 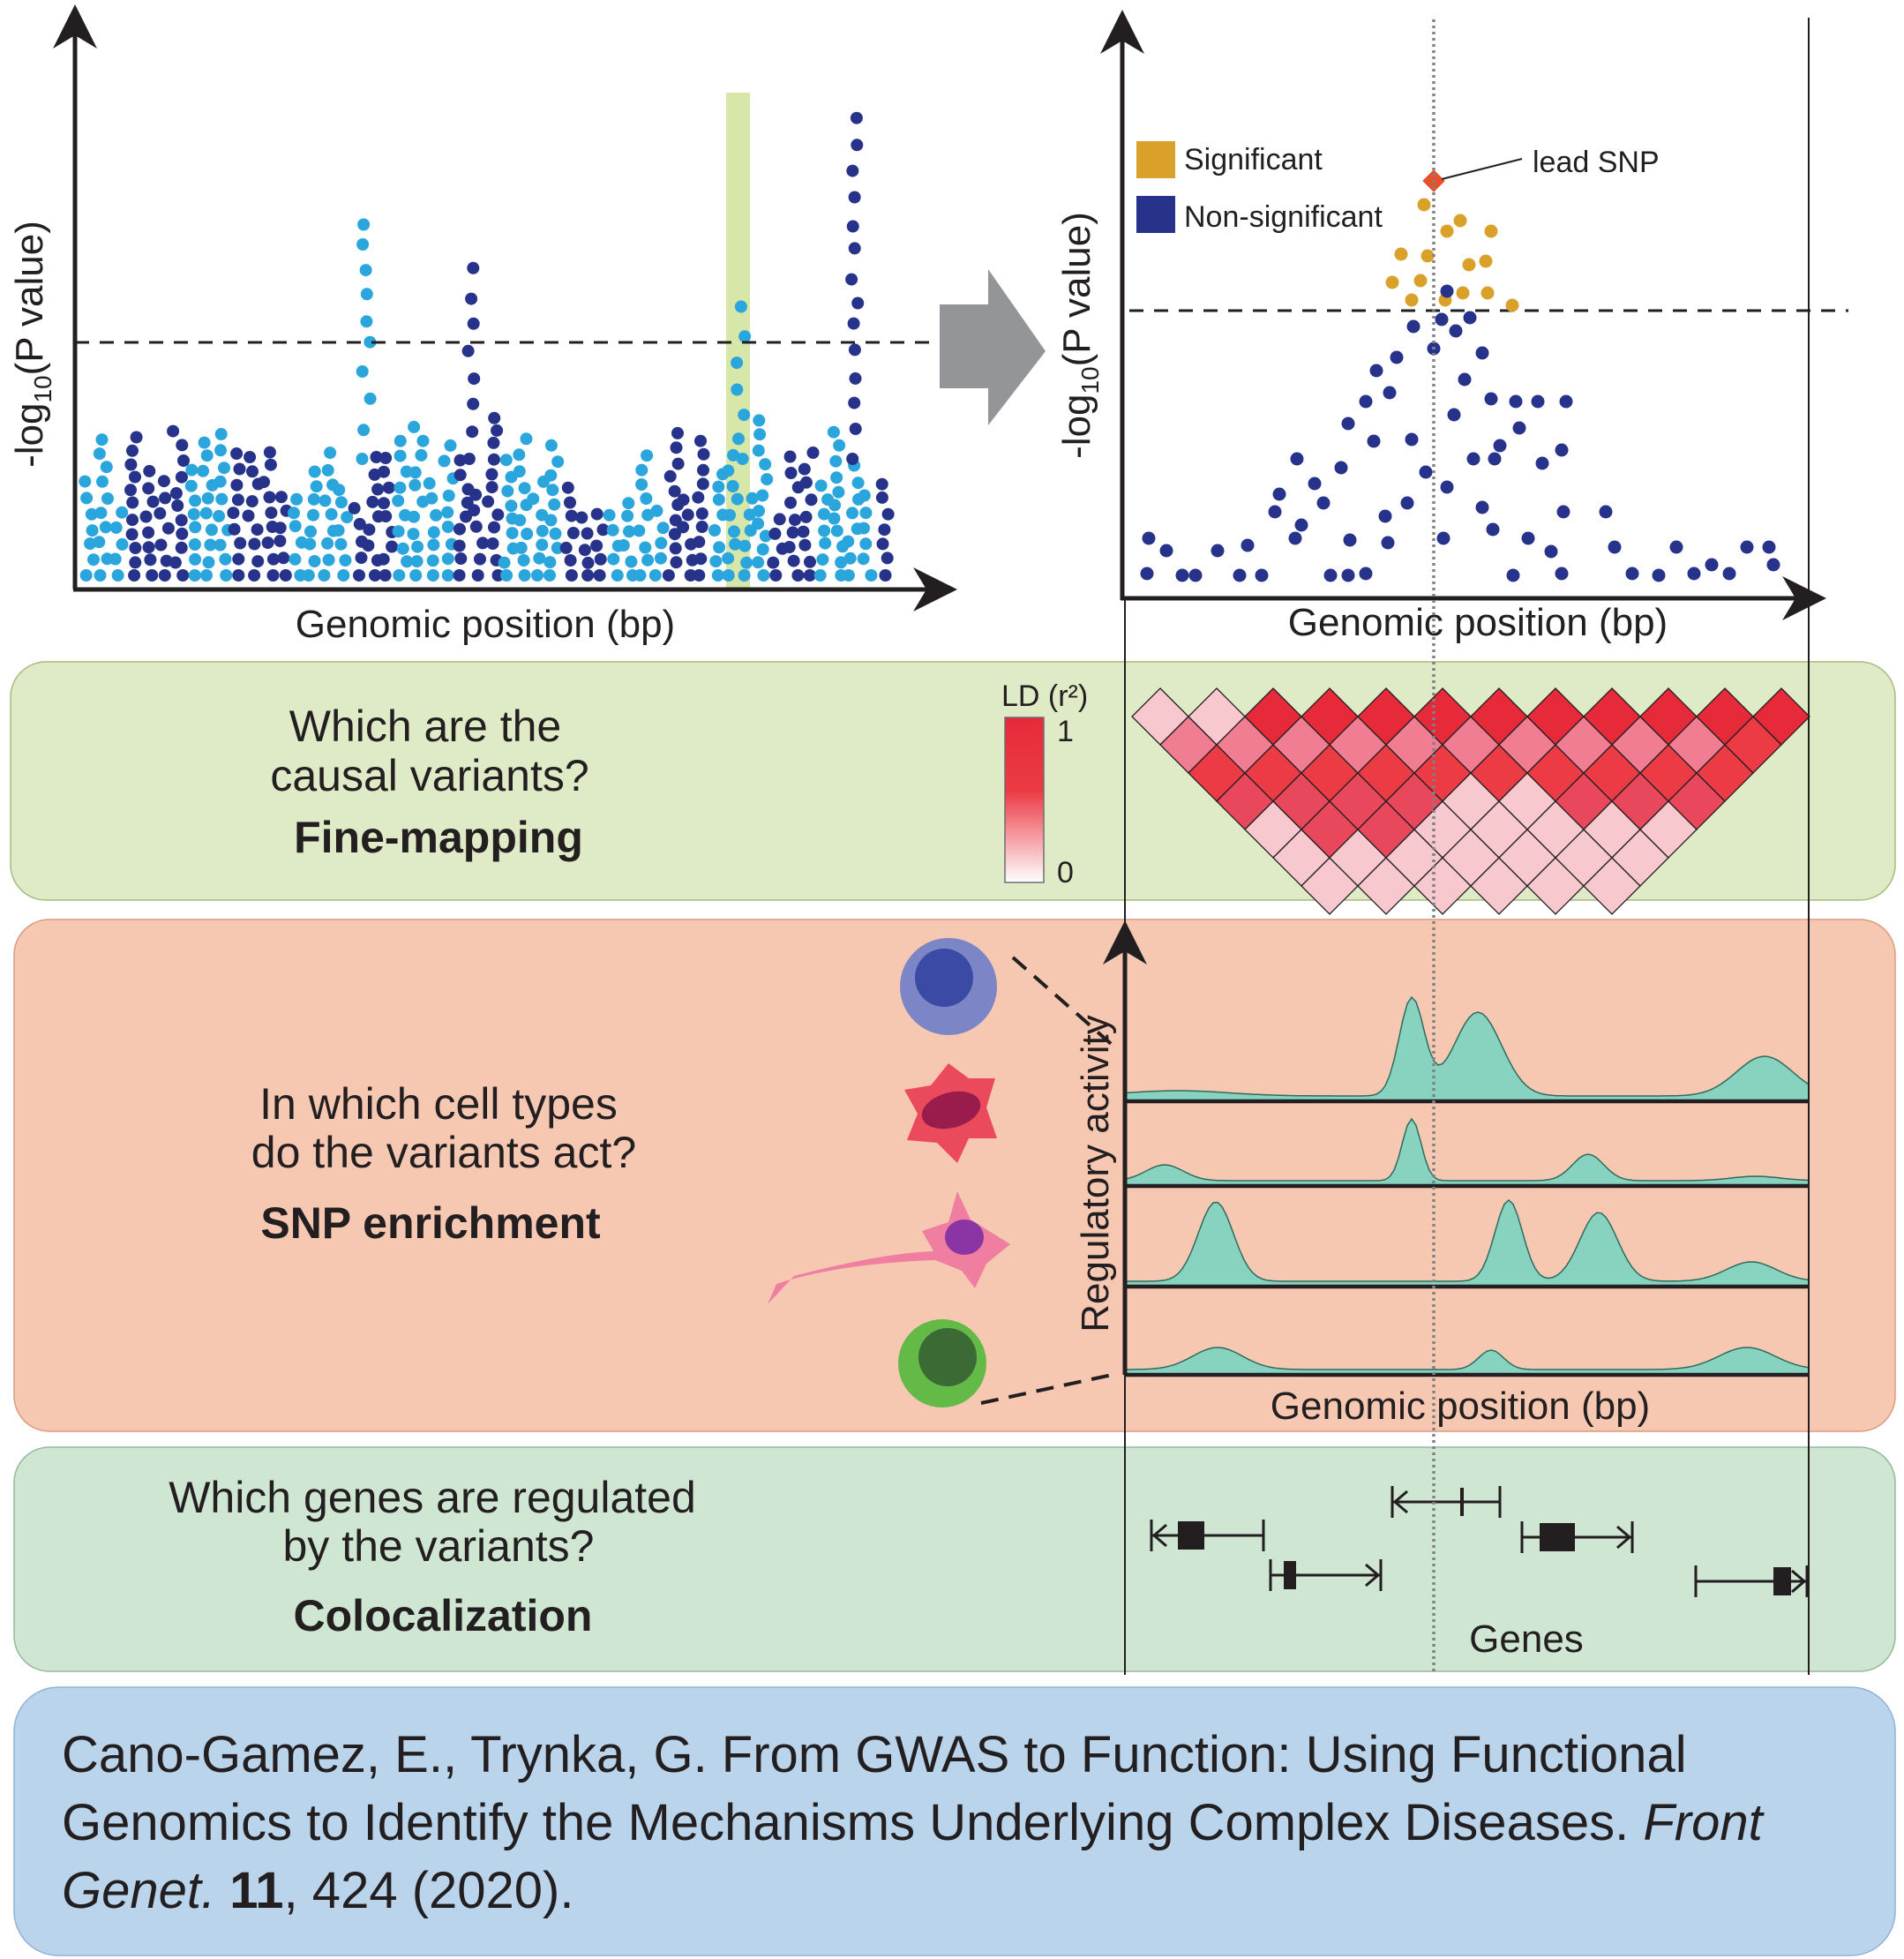 I want to click on gene-models, so click(x=1479, y=1542).